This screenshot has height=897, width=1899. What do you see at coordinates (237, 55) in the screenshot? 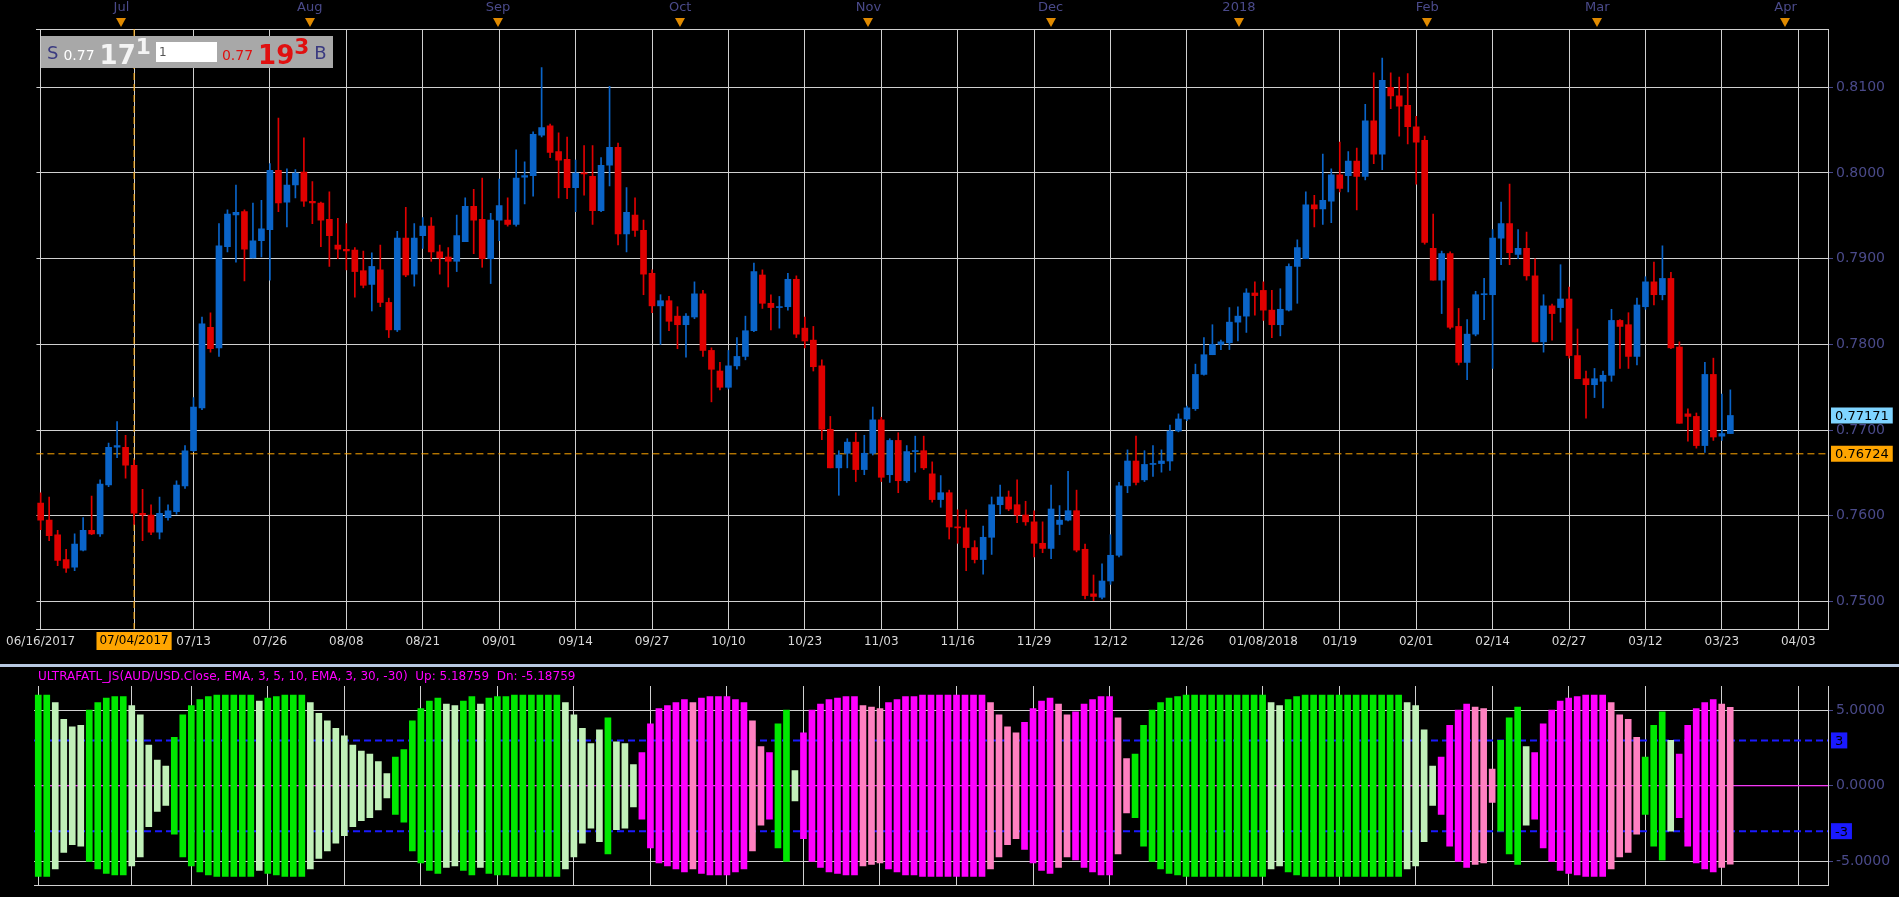
I see `annotation: 0.77` at bounding box center [237, 55].